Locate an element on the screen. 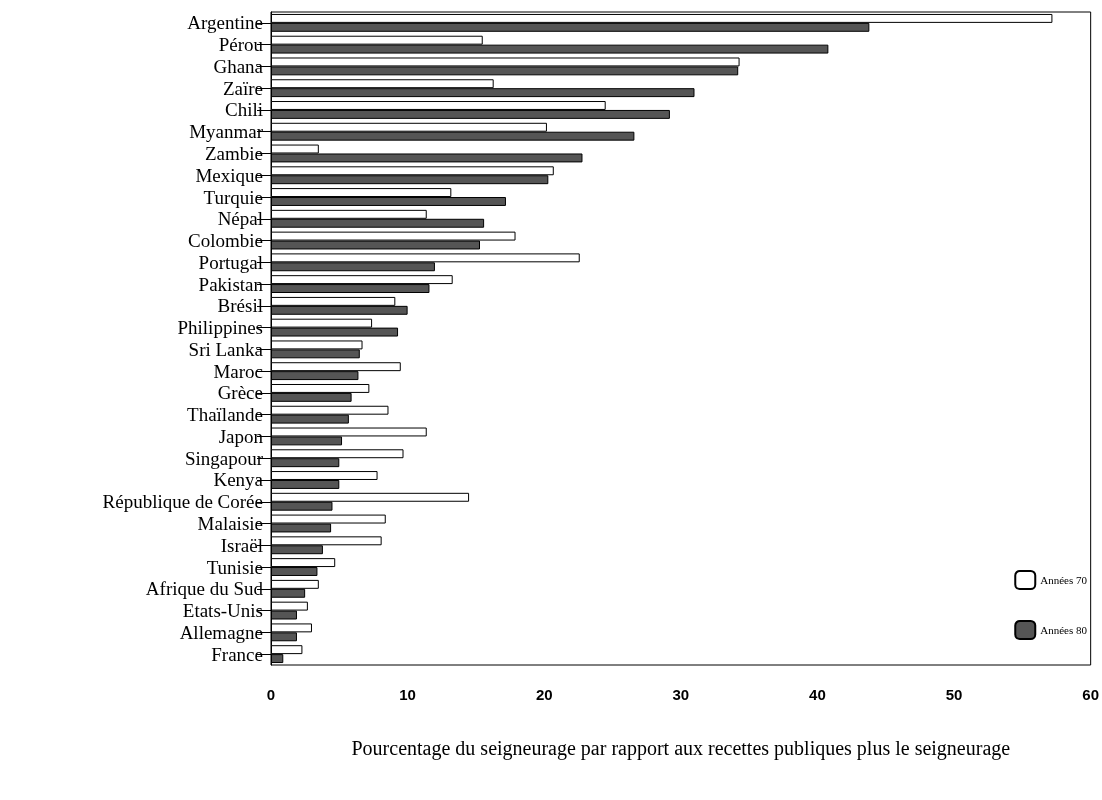 Image resolution: width=1102 pixels, height=800 pixels. y-tick-label: République de Corée is located at coordinates (182, 502).